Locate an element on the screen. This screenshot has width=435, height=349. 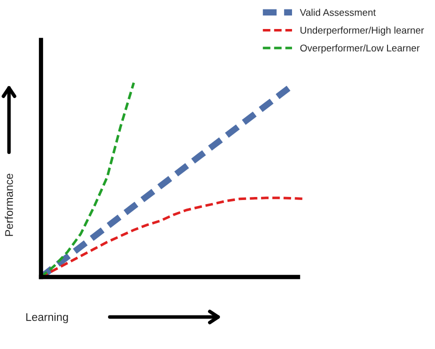
y-axis-title: Performance is located at coordinates (8, 205).